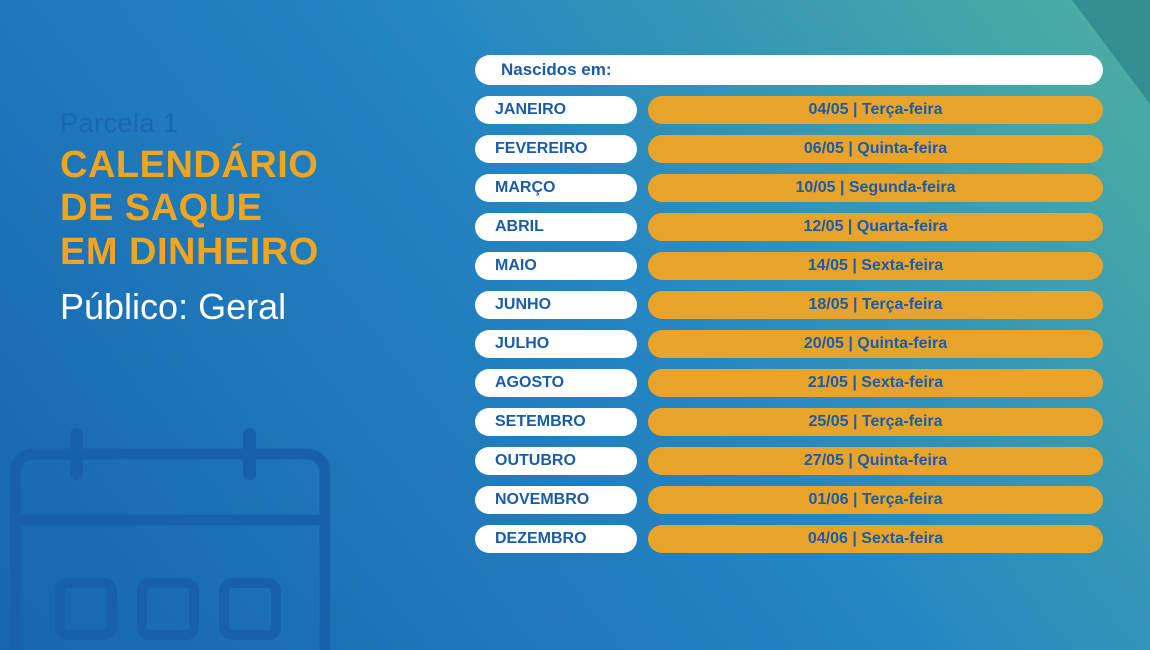  I want to click on table-row: NOVEMBRO 01/06 | Terça-feira, so click(789, 500).